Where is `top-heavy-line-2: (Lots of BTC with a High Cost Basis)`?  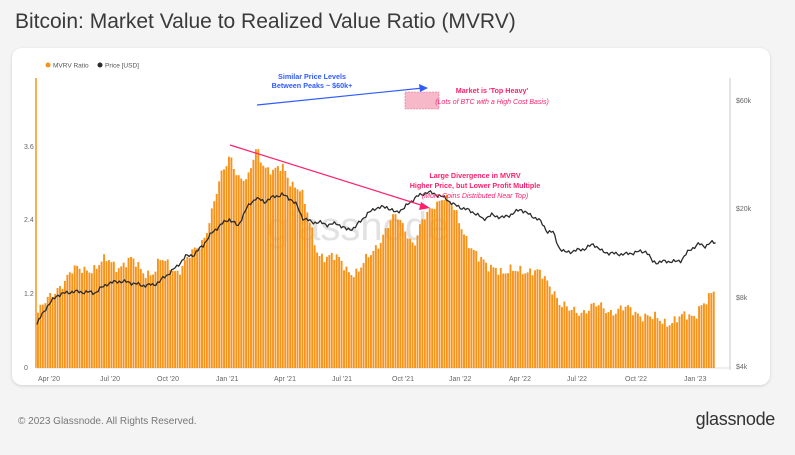 top-heavy-line-2: (Lots of BTC with a High Cost Basis) is located at coordinates (492, 102).